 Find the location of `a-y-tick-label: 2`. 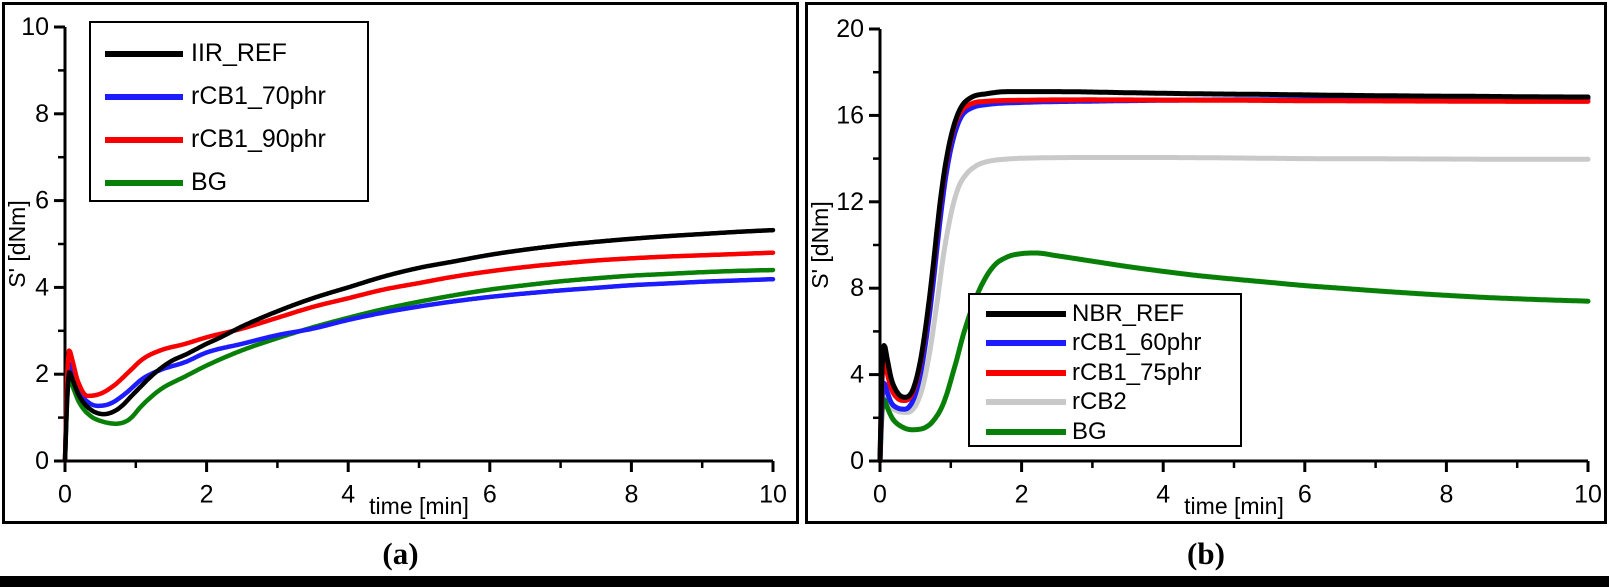

a-y-tick-label: 2 is located at coordinates (42, 374).